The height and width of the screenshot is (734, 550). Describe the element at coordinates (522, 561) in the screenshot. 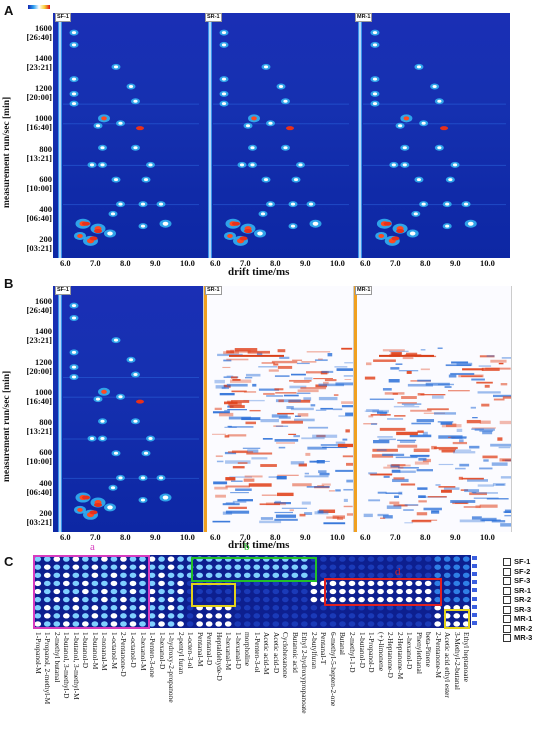

I see `legend-label: SF-1` at that location.